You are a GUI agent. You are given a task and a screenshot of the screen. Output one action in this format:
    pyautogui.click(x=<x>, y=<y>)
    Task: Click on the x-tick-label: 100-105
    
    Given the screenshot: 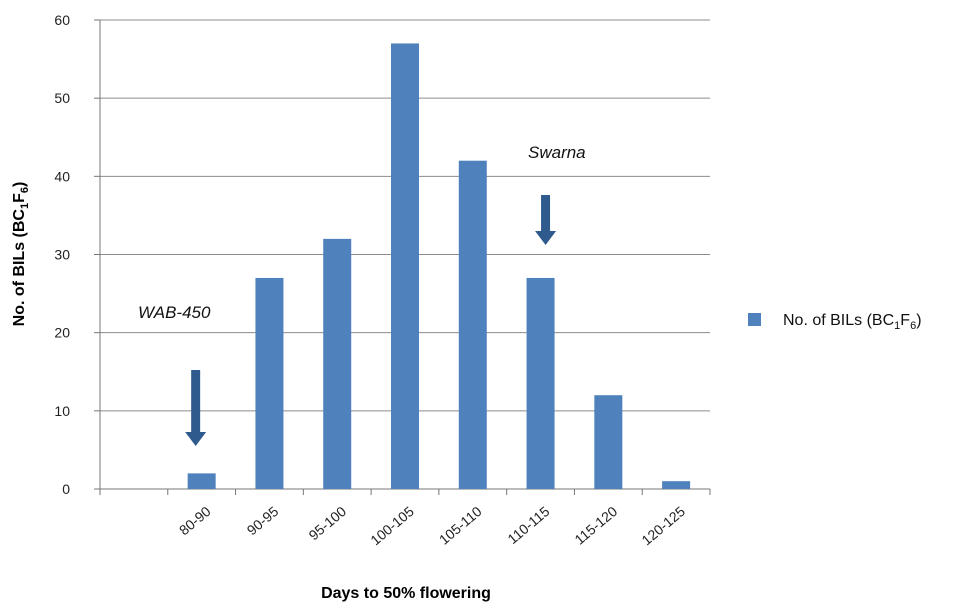 What is the action you would take?
    pyautogui.click(x=392, y=525)
    